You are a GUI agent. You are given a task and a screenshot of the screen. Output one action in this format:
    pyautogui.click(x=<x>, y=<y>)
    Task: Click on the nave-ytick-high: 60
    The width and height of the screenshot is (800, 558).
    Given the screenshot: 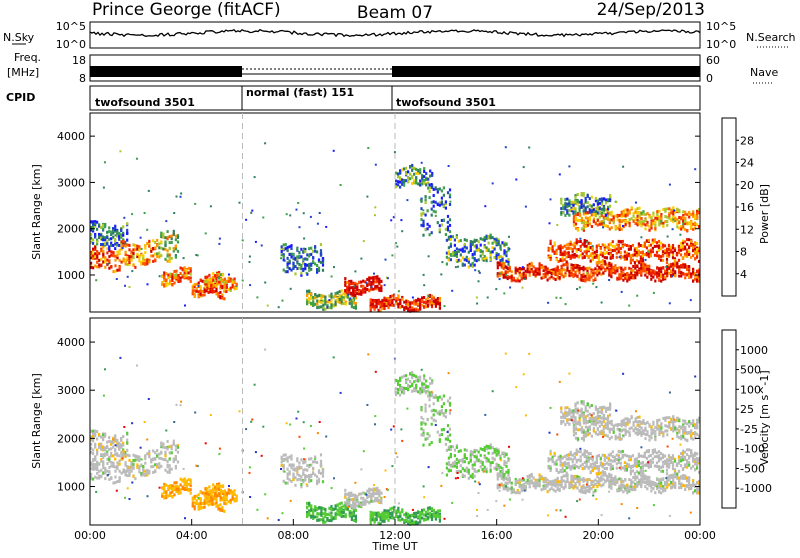 What is the action you would take?
    pyautogui.click(x=713, y=60)
    